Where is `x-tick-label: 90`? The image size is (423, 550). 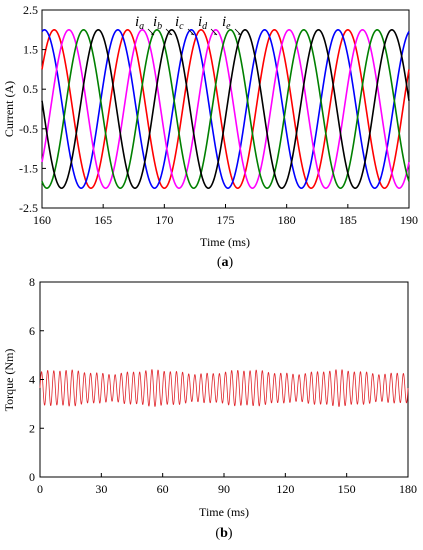
x-tick-label: 90 is located at coordinates (224, 489).